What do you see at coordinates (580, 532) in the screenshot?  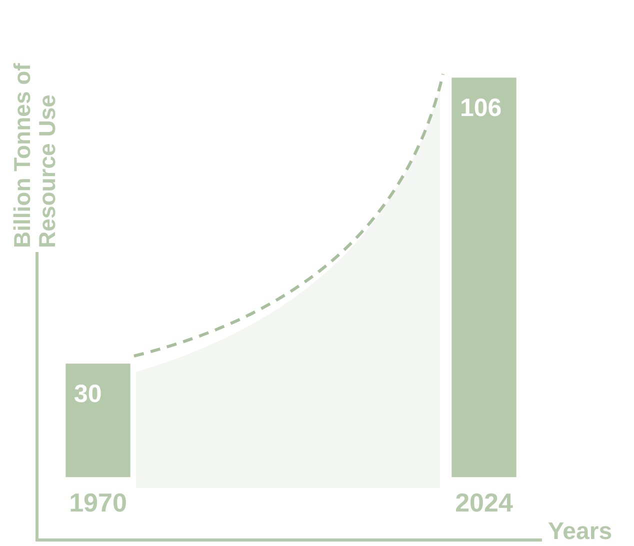 I see `x-axis-title: Years` at bounding box center [580, 532].